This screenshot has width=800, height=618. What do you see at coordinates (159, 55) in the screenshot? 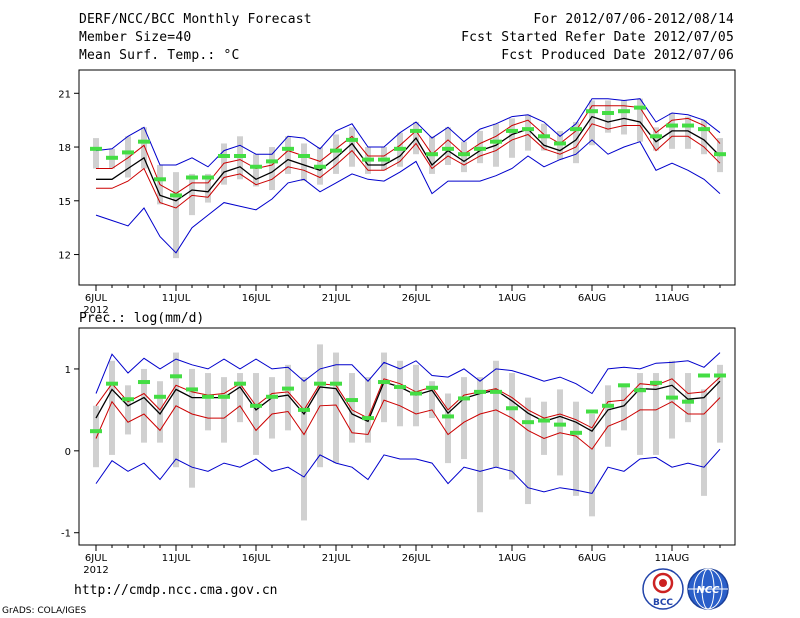
I see `variable-label: Mean Surf. Temp.: °C` at bounding box center [159, 55].